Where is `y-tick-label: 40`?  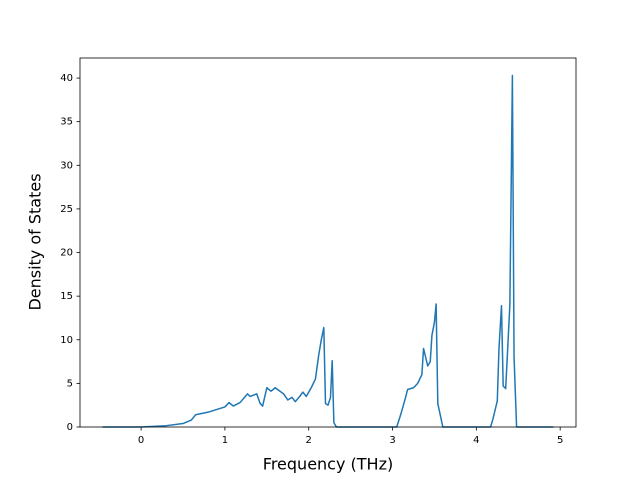 y-tick-label: 40 is located at coordinates (66, 78).